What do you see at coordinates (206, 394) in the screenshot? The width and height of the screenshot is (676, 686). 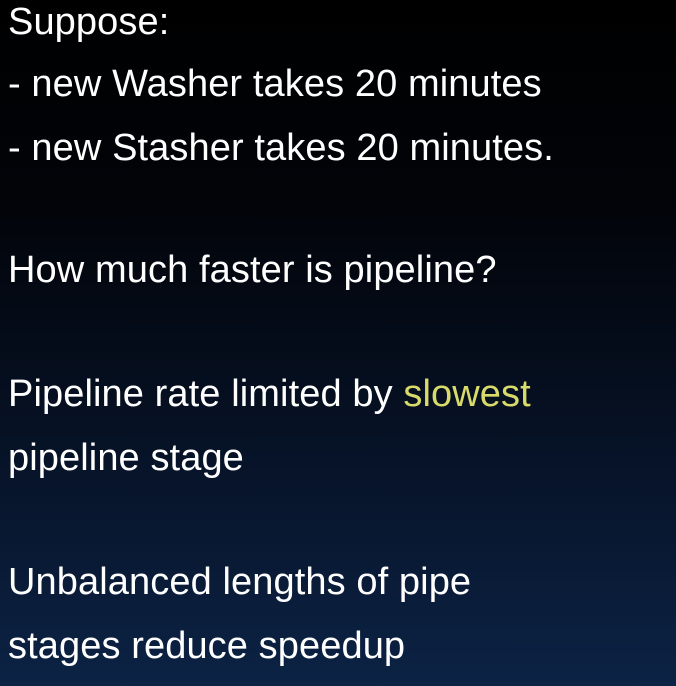 I see `pipeline-rate-text: Pipeline rate limited by` at bounding box center [206, 394].